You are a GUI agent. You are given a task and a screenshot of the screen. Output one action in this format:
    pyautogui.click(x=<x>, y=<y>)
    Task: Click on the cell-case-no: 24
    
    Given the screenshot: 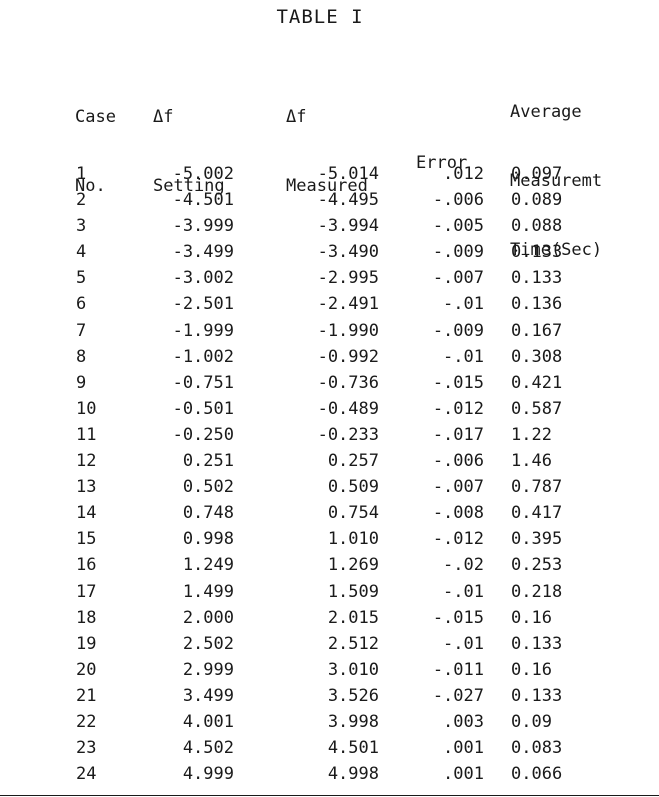 What is the action you would take?
    pyautogui.click(x=86, y=774)
    